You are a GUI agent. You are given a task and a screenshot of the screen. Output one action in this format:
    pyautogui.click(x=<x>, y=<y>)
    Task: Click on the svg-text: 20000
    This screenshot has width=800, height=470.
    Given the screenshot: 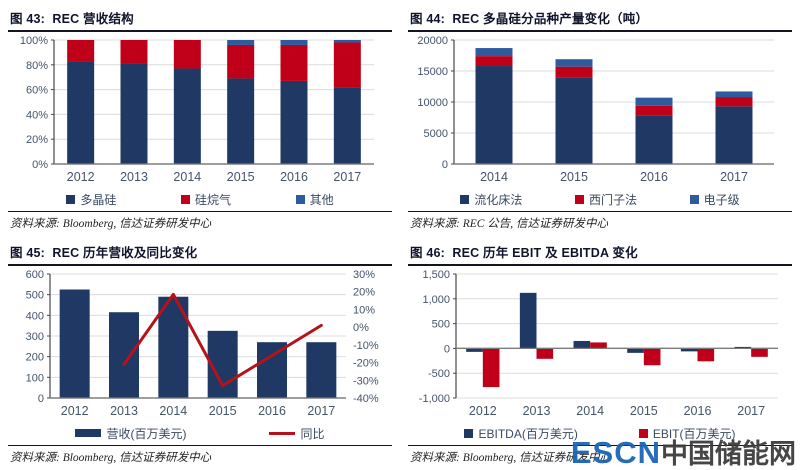 What is the action you would take?
    pyautogui.click(x=432, y=41)
    